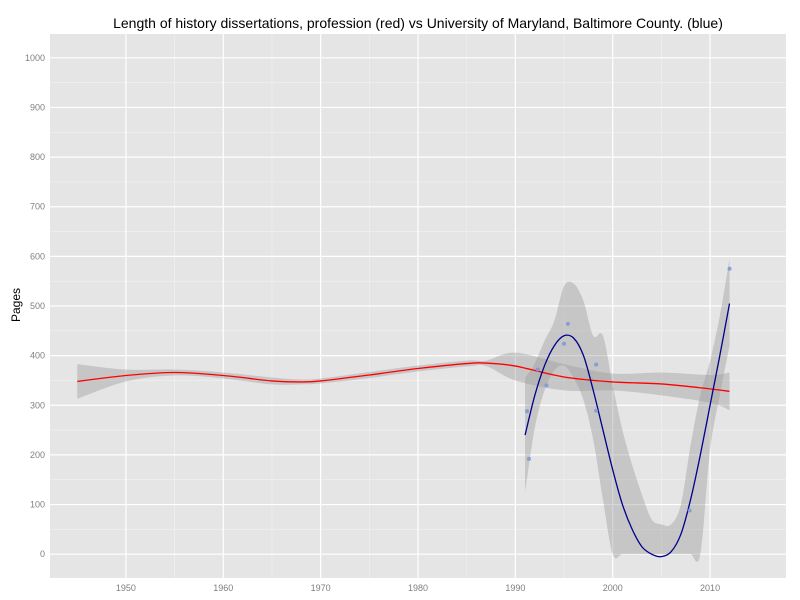  Describe the element at coordinates (37, 405) in the screenshot. I see `y-tick-label: 300` at that location.